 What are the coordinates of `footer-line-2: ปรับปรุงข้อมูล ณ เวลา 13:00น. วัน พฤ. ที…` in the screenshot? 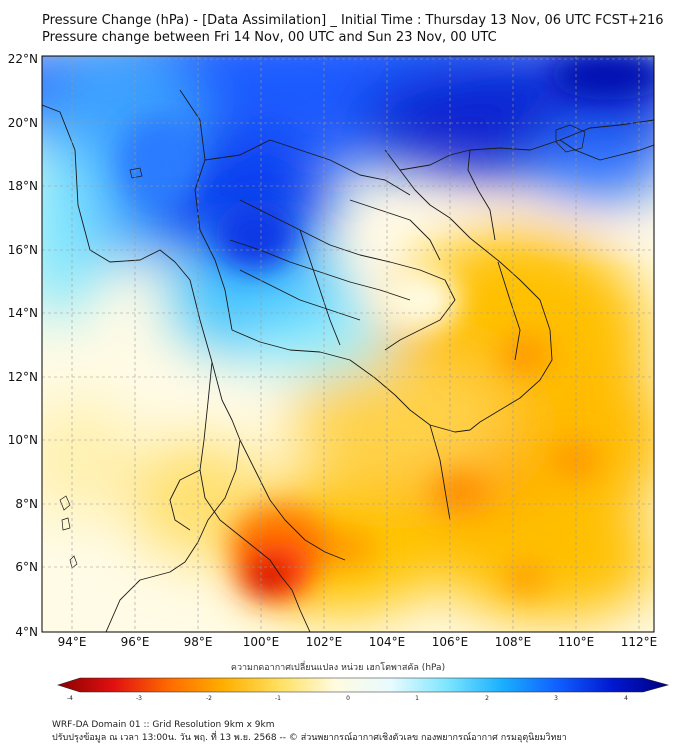 It's located at (309, 738).